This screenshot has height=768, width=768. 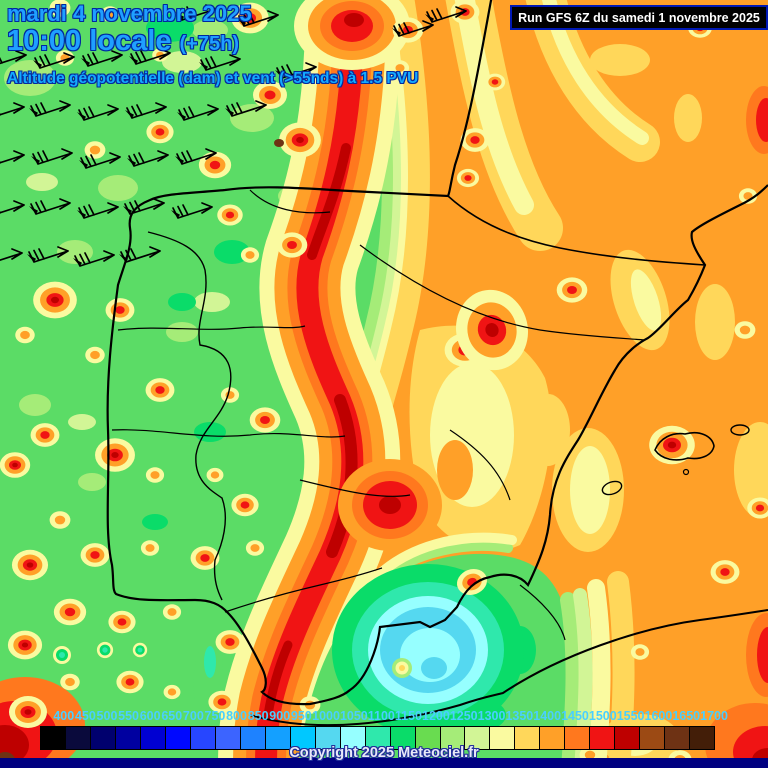 I want to click on copyright-label: Copyright 2025 Meteociel.fr, so click(x=384, y=753).